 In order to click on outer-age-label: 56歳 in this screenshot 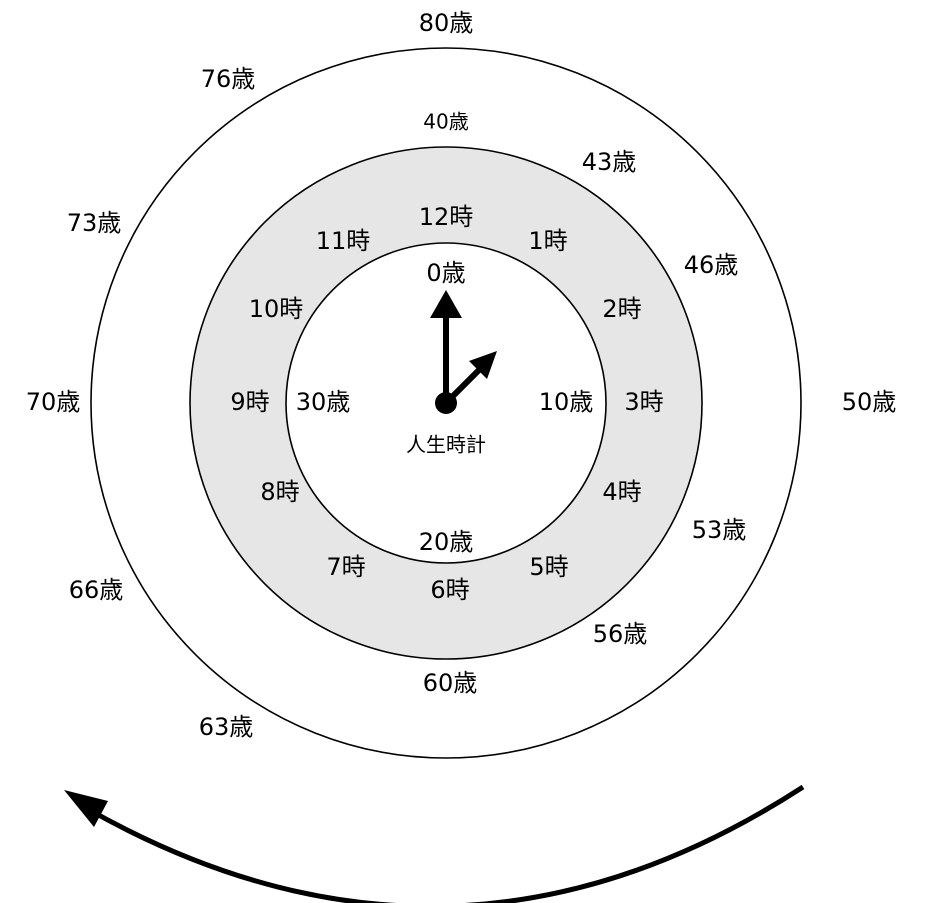, I will do `click(620, 634)`.